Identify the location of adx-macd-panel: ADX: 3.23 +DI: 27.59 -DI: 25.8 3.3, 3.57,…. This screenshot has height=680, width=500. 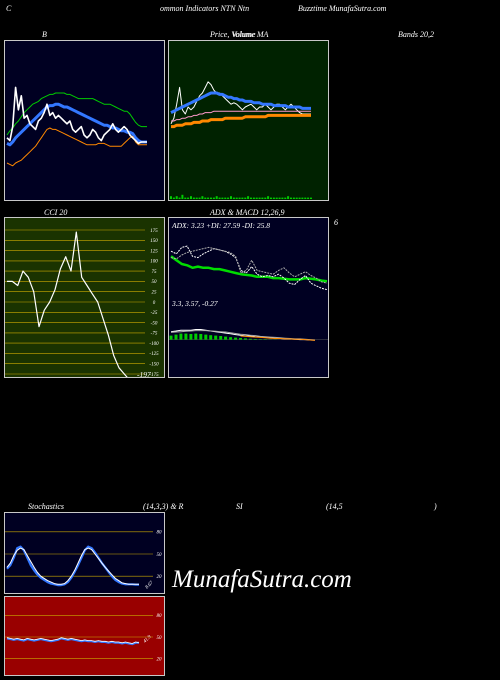
(248, 297).